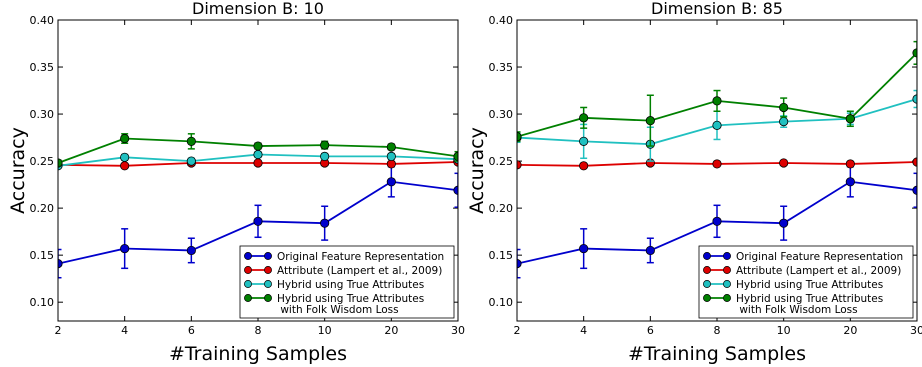 This screenshot has height=367, width=922. I want to click on legend-label-line: Original Feature Representation, so click(360, 257).